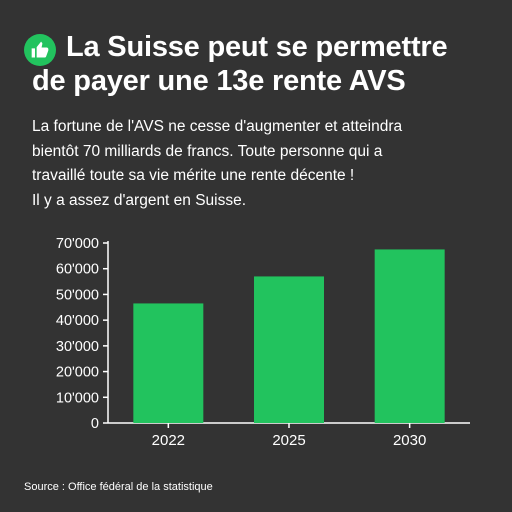 This screenshot has width=512, height=512. Describe the element at coordinates (95, 424) in the screenshot. I see `y-tick-label: 0` at that location.